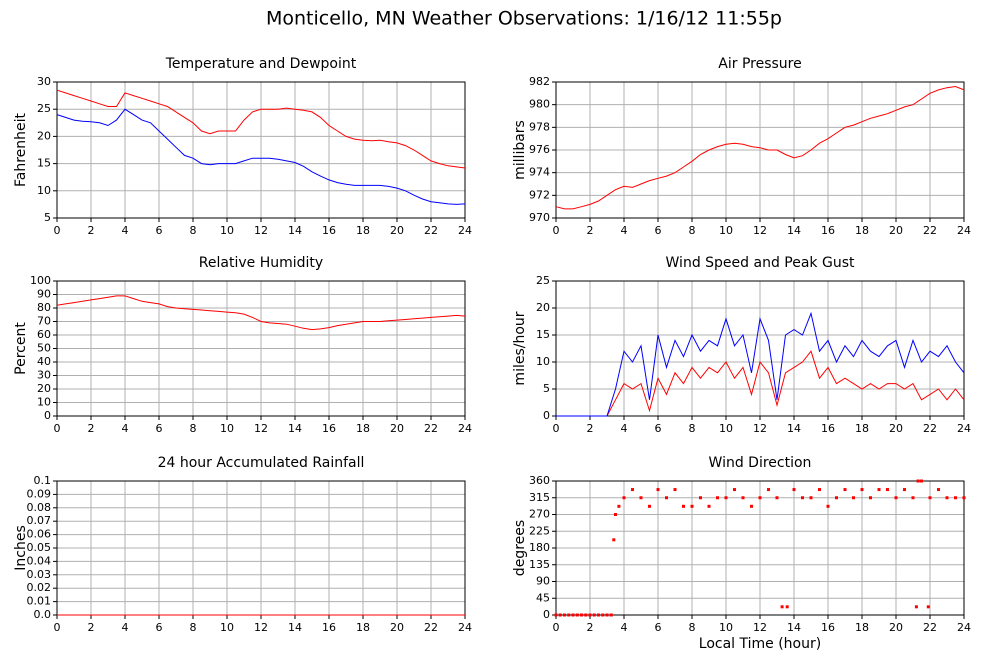 The width and height of the screenshot is (999, 659). I want to click on panel-title: Temperature and Dewpoint, so click(261, 64).